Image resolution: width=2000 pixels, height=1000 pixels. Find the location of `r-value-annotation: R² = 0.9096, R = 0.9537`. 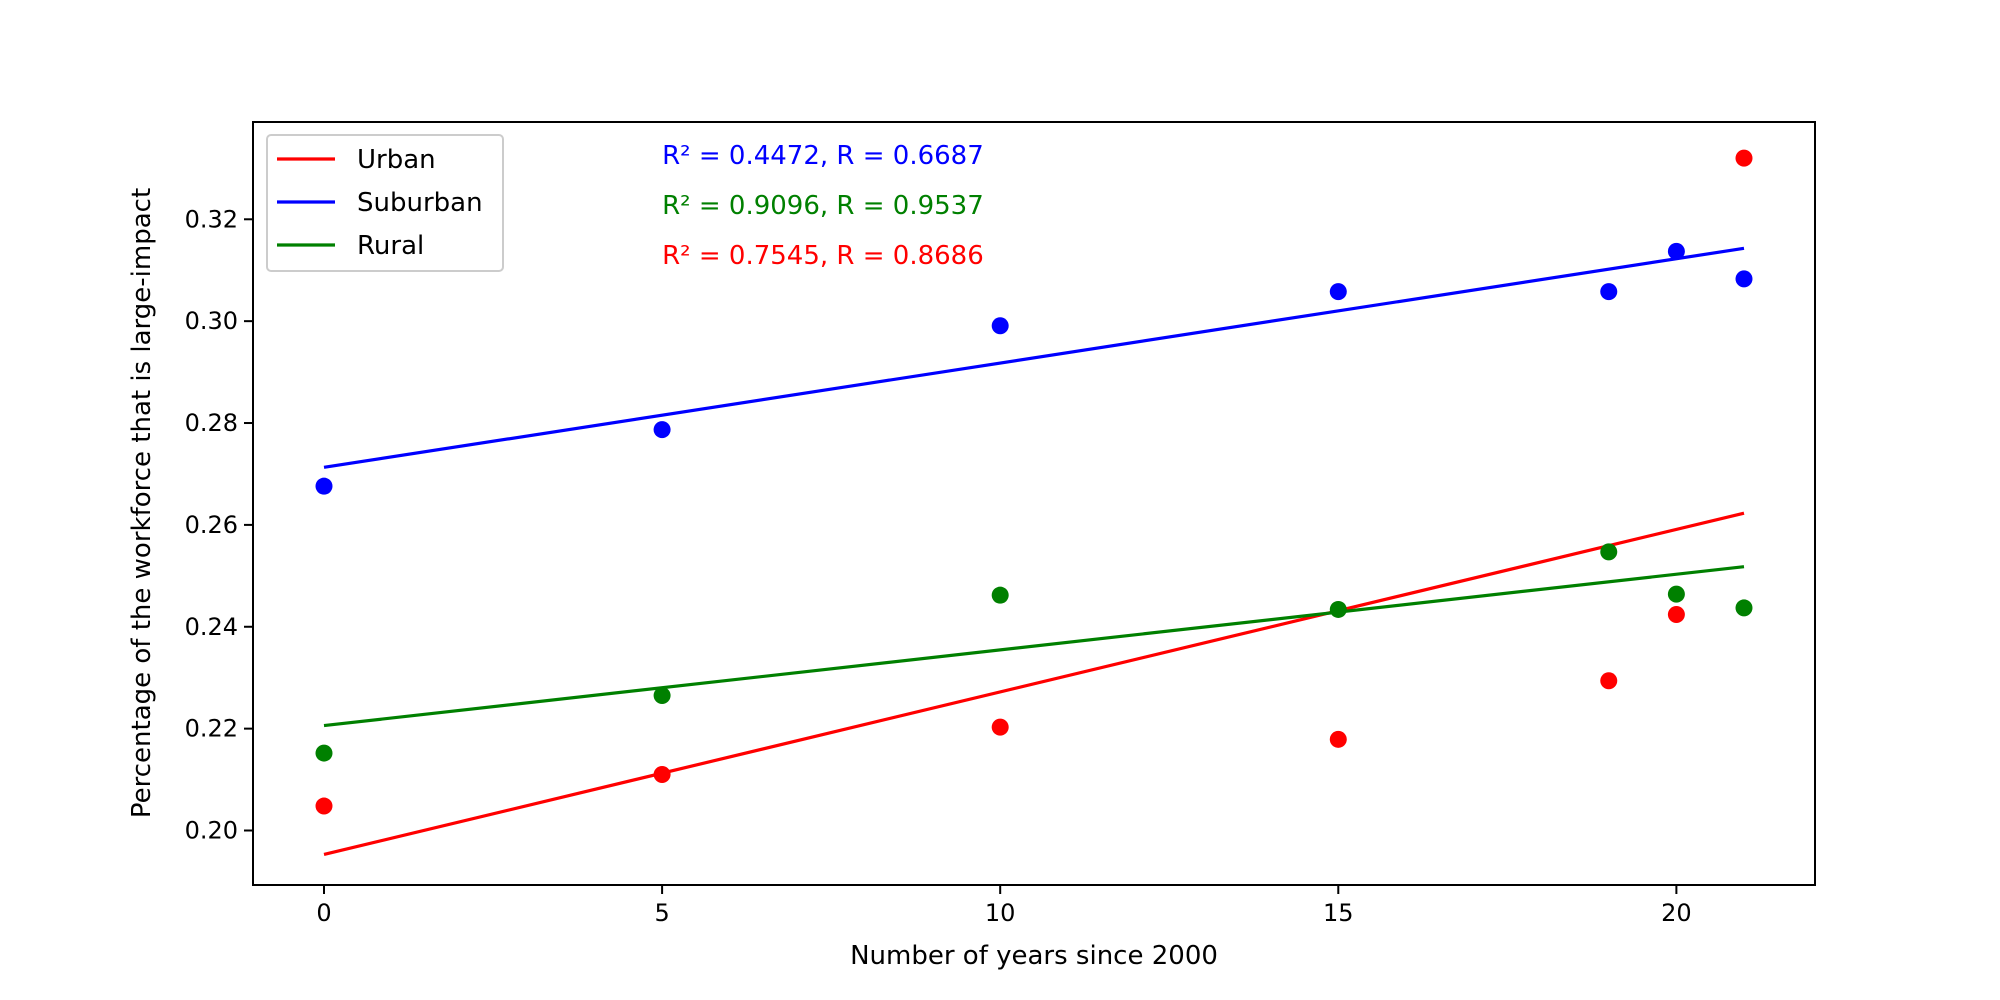

r-value-annotation: R² = 0.9096, R = 0.9537 is located at coordinates (823, 206).